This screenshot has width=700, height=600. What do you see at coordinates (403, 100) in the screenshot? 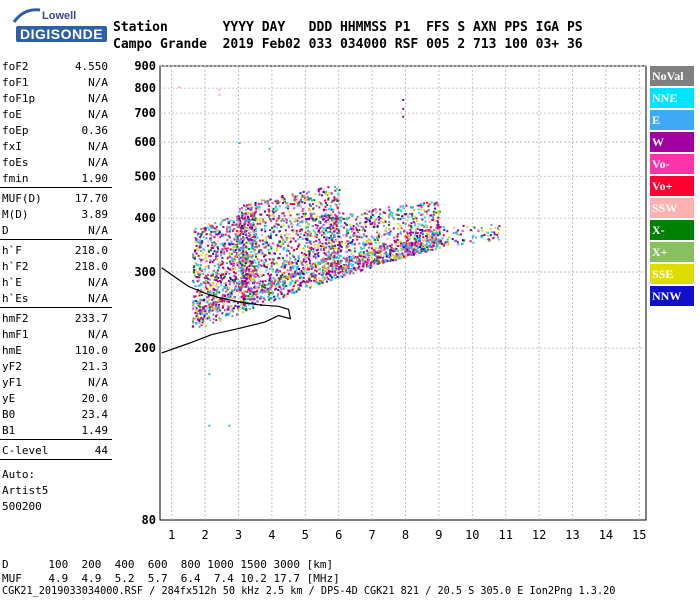
I see `isolated-echo` at bounding box center [403, 100].